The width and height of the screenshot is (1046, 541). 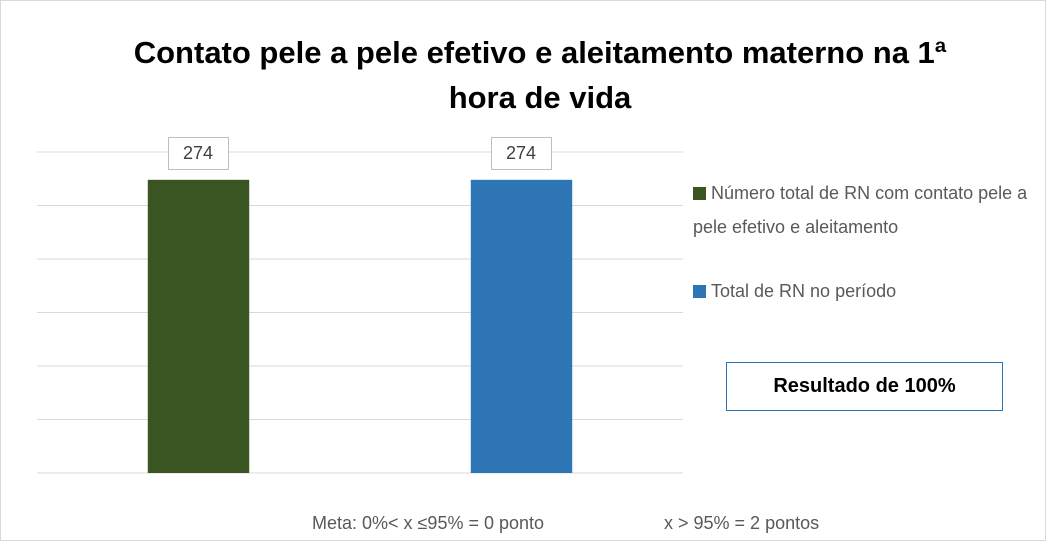 What do you see at coordinates (864, 386) in the screenshot?
I see `result-box: Resultado de 100%` at bounding box center [864, 386].